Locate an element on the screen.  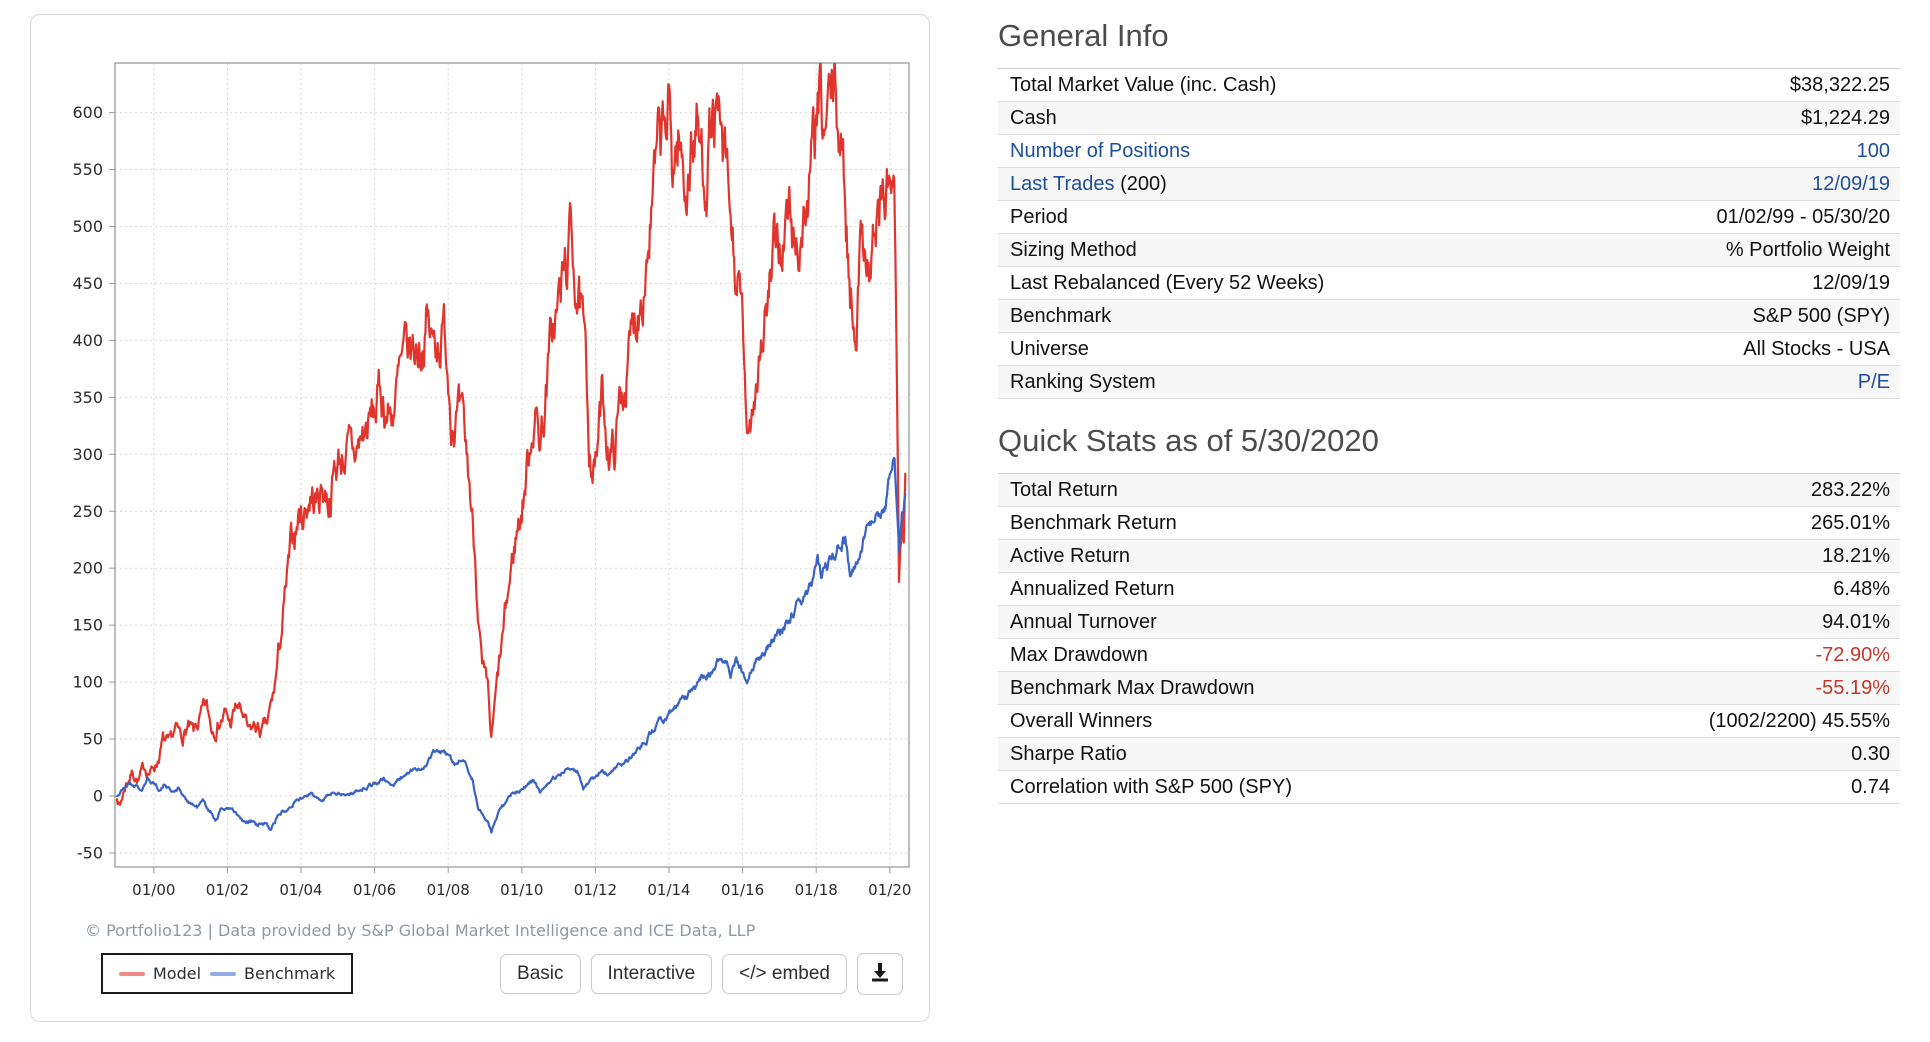
row-label: Cash is located at coordinates (1033, 117).